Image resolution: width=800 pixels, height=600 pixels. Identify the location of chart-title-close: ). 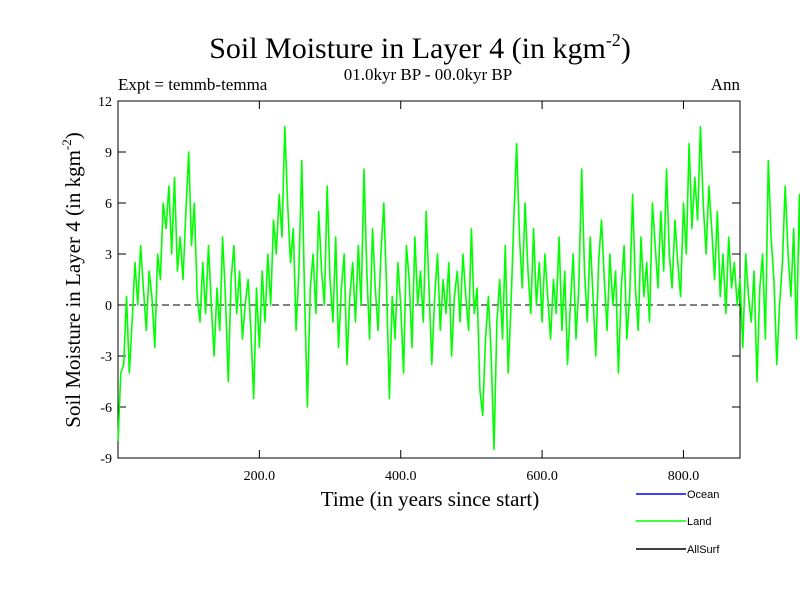
(626, 48).